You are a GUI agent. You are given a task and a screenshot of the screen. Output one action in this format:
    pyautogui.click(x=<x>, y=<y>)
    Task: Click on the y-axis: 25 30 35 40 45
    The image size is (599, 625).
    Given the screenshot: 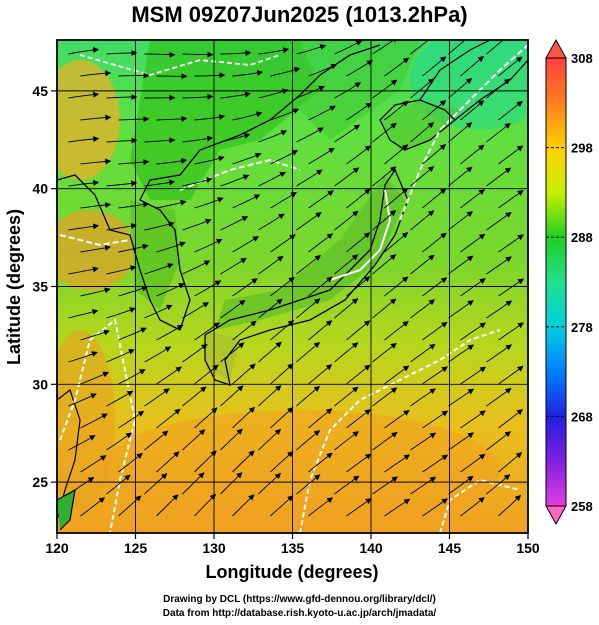 What is the action you would take?
    pyautogui.click(x=44, y=286)
    